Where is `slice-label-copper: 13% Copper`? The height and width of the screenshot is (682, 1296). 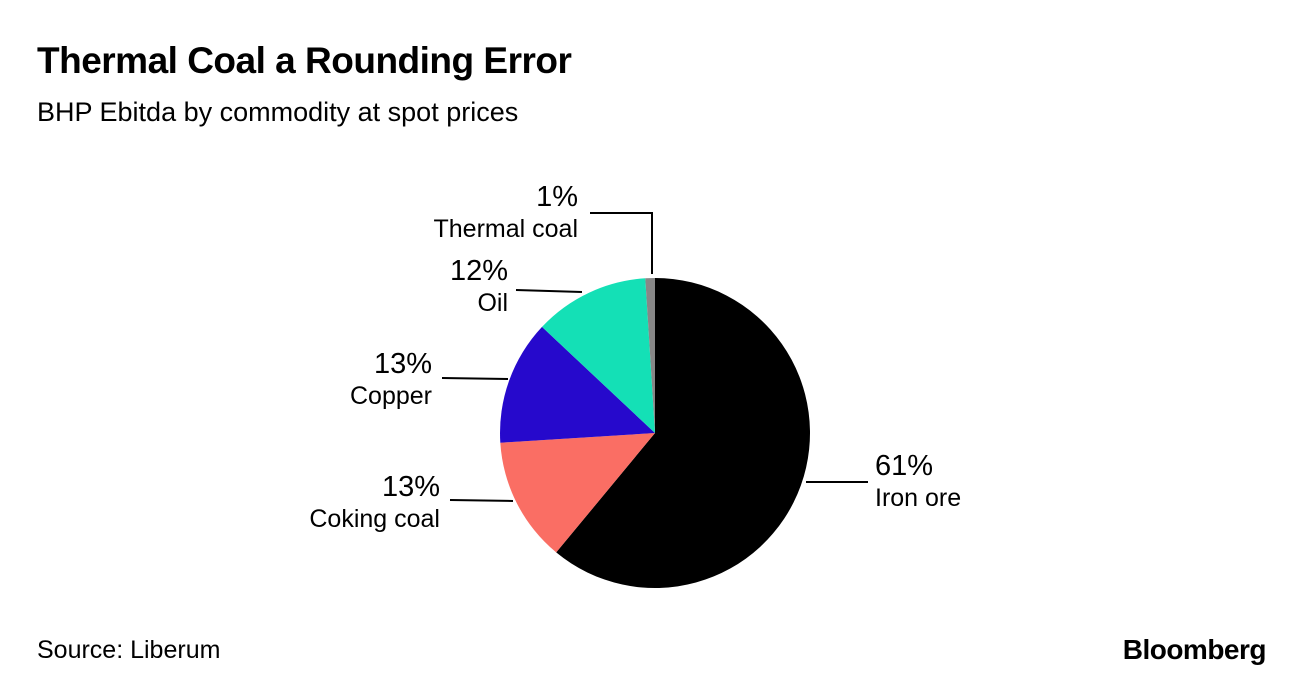 slice-label-copper: 13% Copper is located at coordinates (391, 379).